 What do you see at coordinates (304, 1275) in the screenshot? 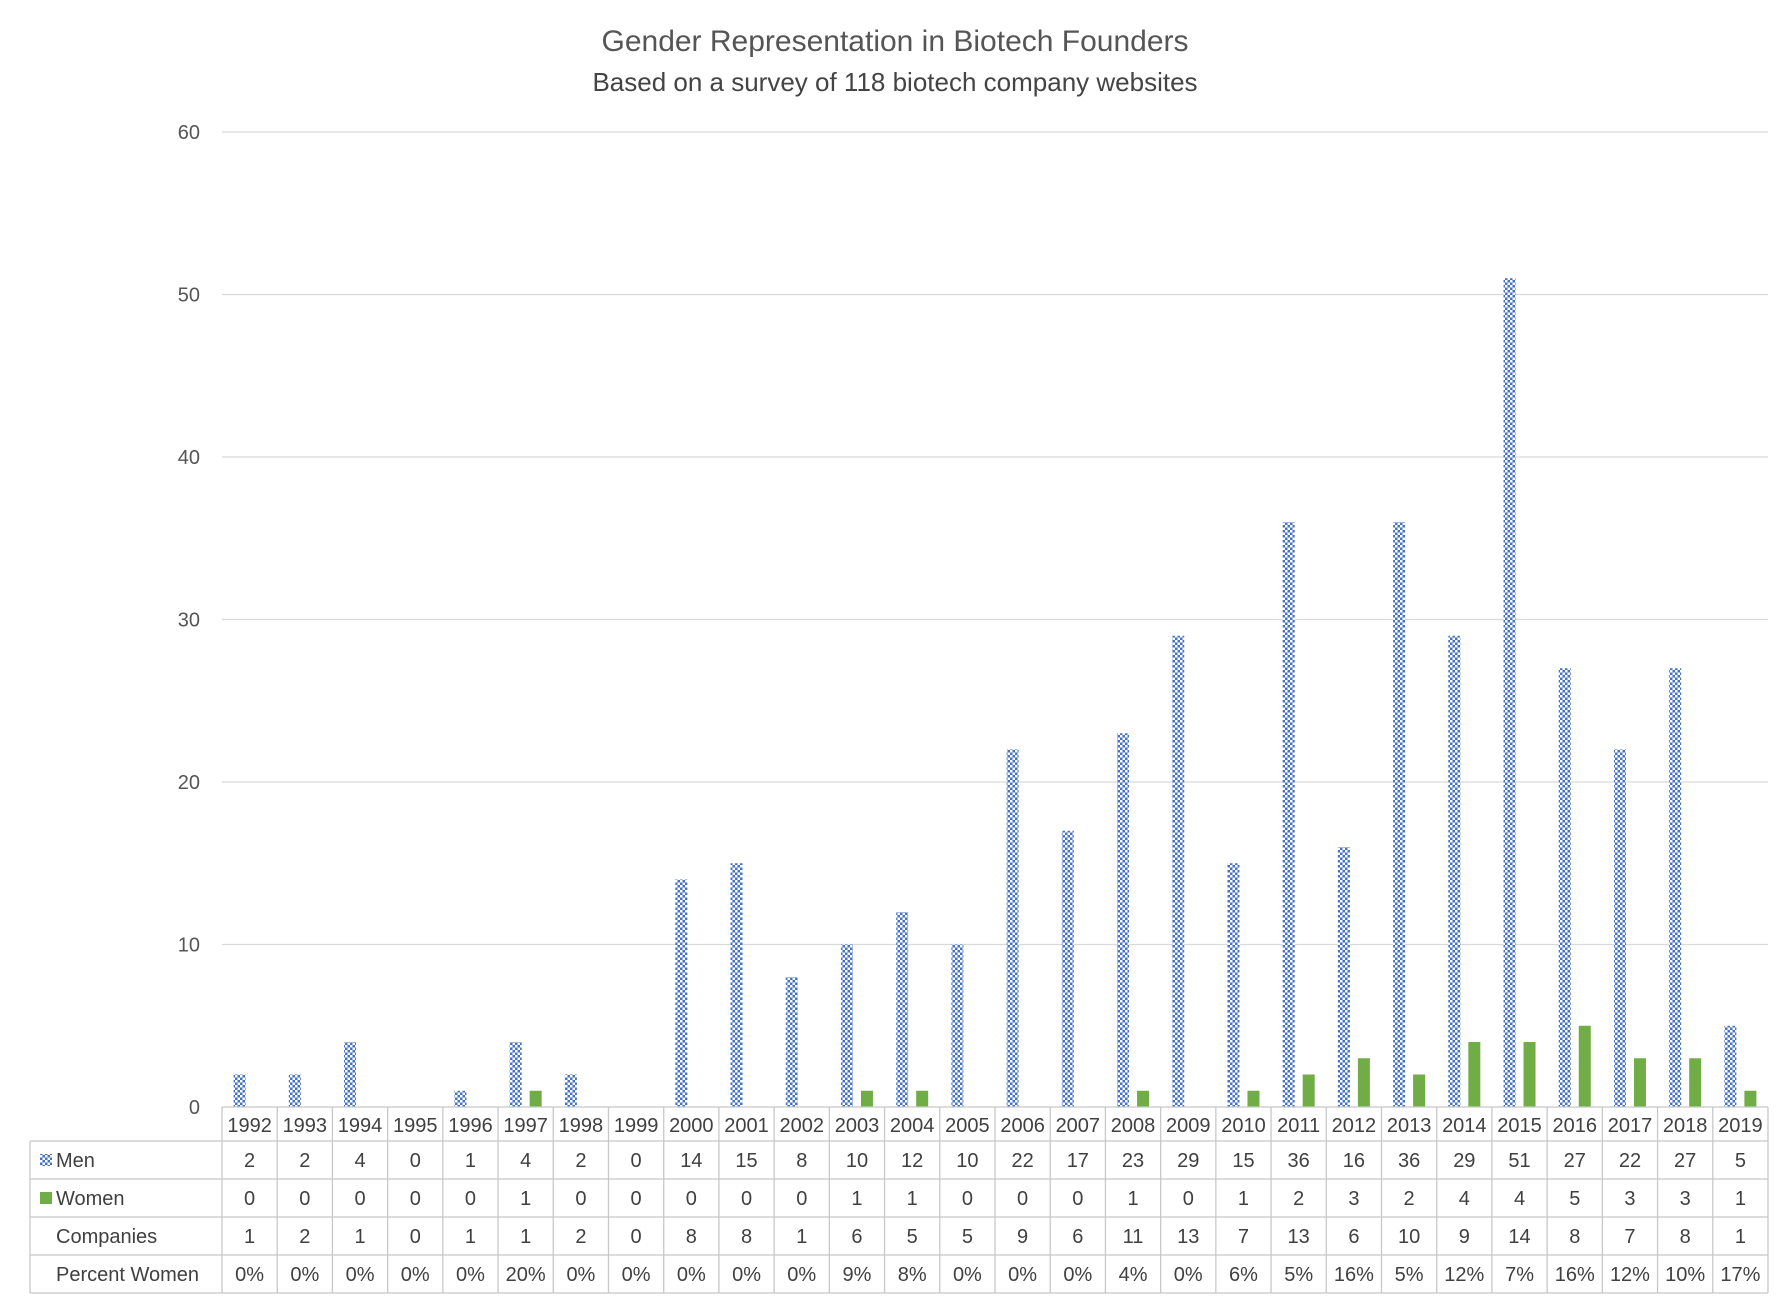
I see `cell-percent-women-1993: 0%` at bounding box center [304, 1275].